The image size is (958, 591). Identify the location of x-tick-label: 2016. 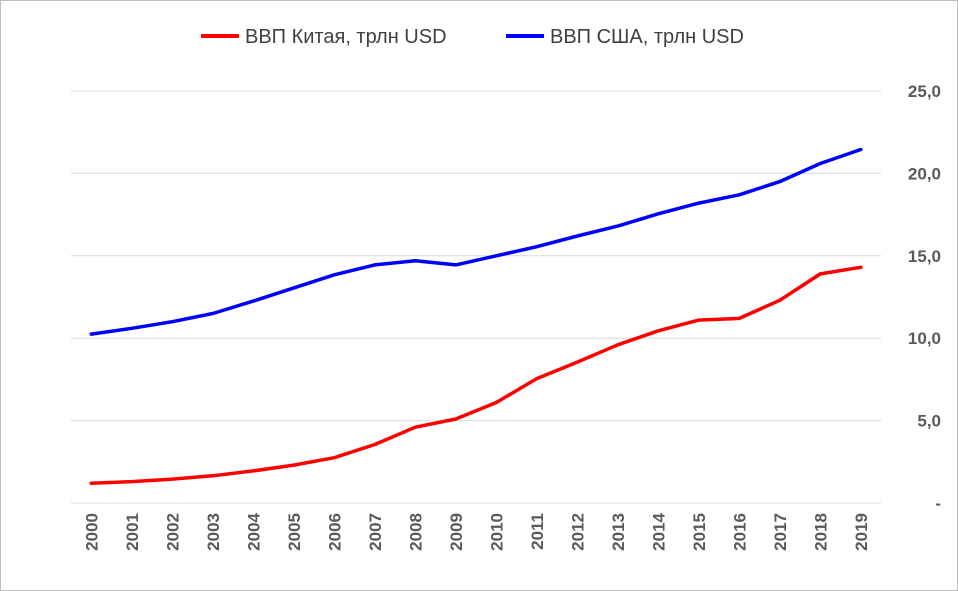
(739, 532).